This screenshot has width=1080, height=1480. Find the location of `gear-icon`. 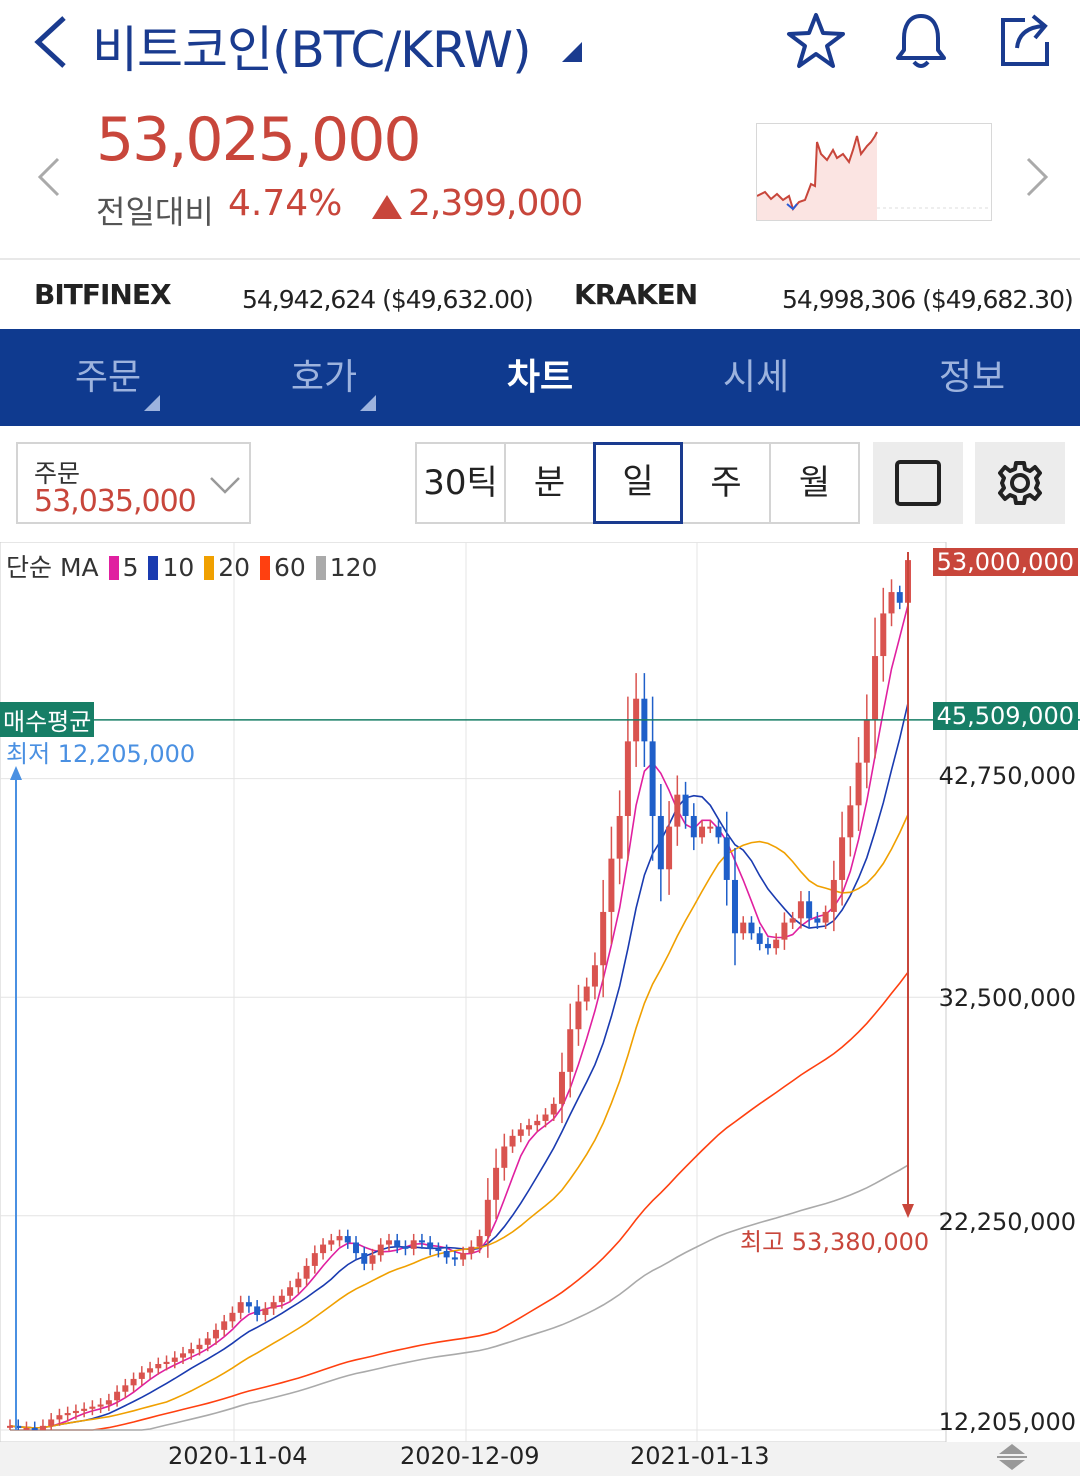

gear-icon is located at coordinates (1020, 483).